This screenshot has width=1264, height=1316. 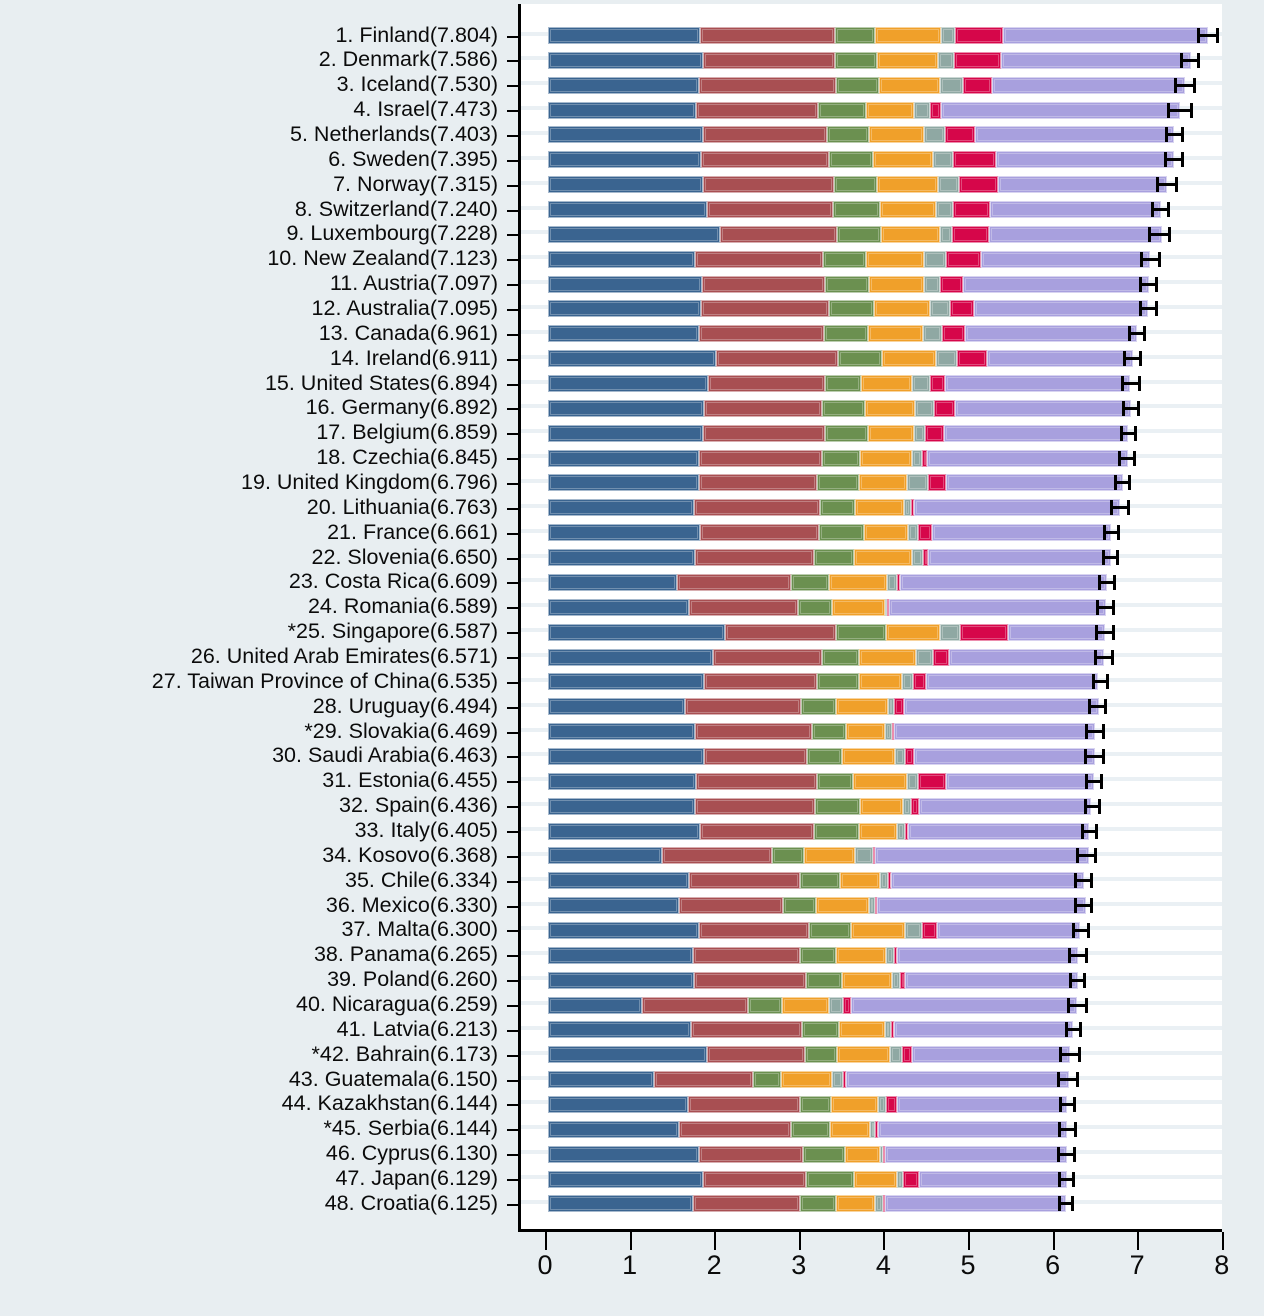 I want to click on category-label: 40. Nicaragua(6.259), so click(x=397, y=1004).